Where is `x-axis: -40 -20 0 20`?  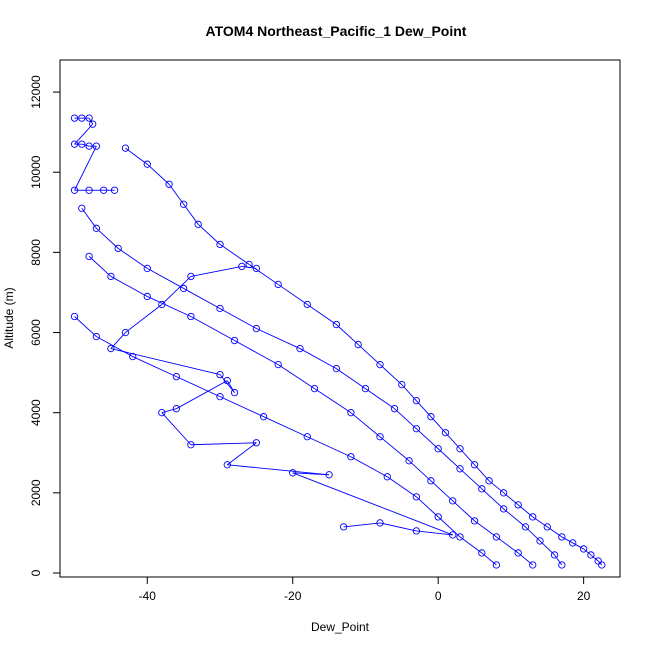 x-axis: -40 -20 0 20 is located at coordinates (365, 590).